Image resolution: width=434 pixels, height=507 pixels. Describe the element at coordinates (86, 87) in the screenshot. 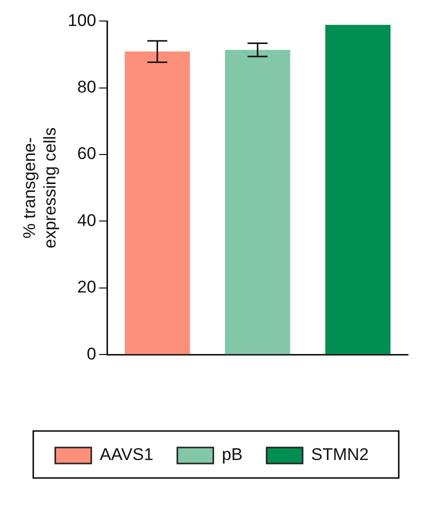

I see `y-tick-label: 80` at that location.